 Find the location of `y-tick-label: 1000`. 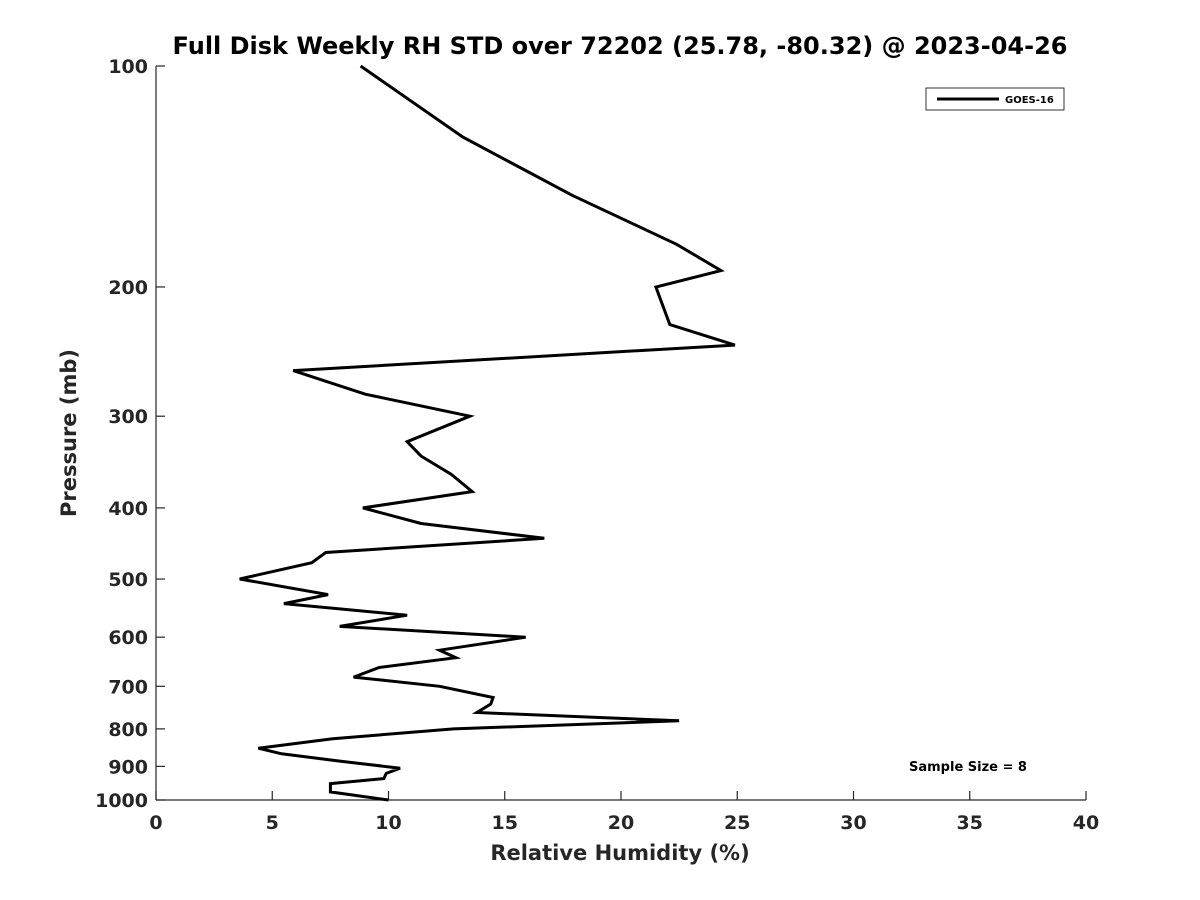

y-tick-label: 1000 is located at coordinates (121, 801).